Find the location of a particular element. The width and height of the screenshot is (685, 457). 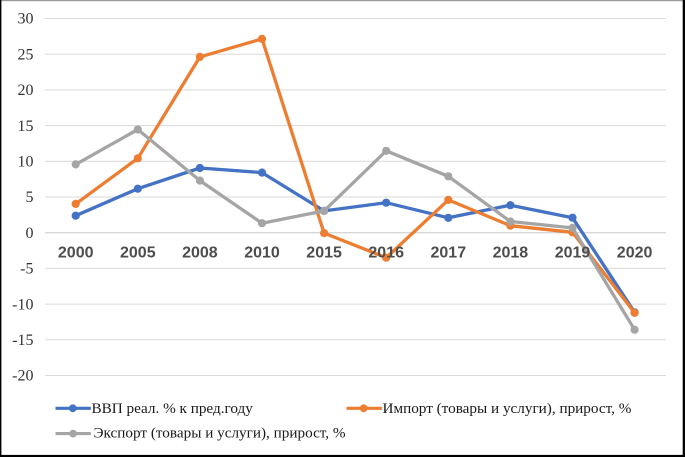

svg-text: 2020 is located at coordinates (635, 253).